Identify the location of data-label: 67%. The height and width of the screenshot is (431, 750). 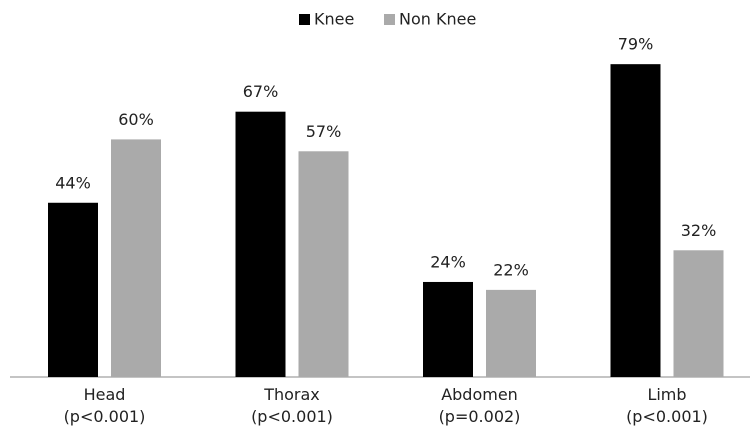
(261, 91).